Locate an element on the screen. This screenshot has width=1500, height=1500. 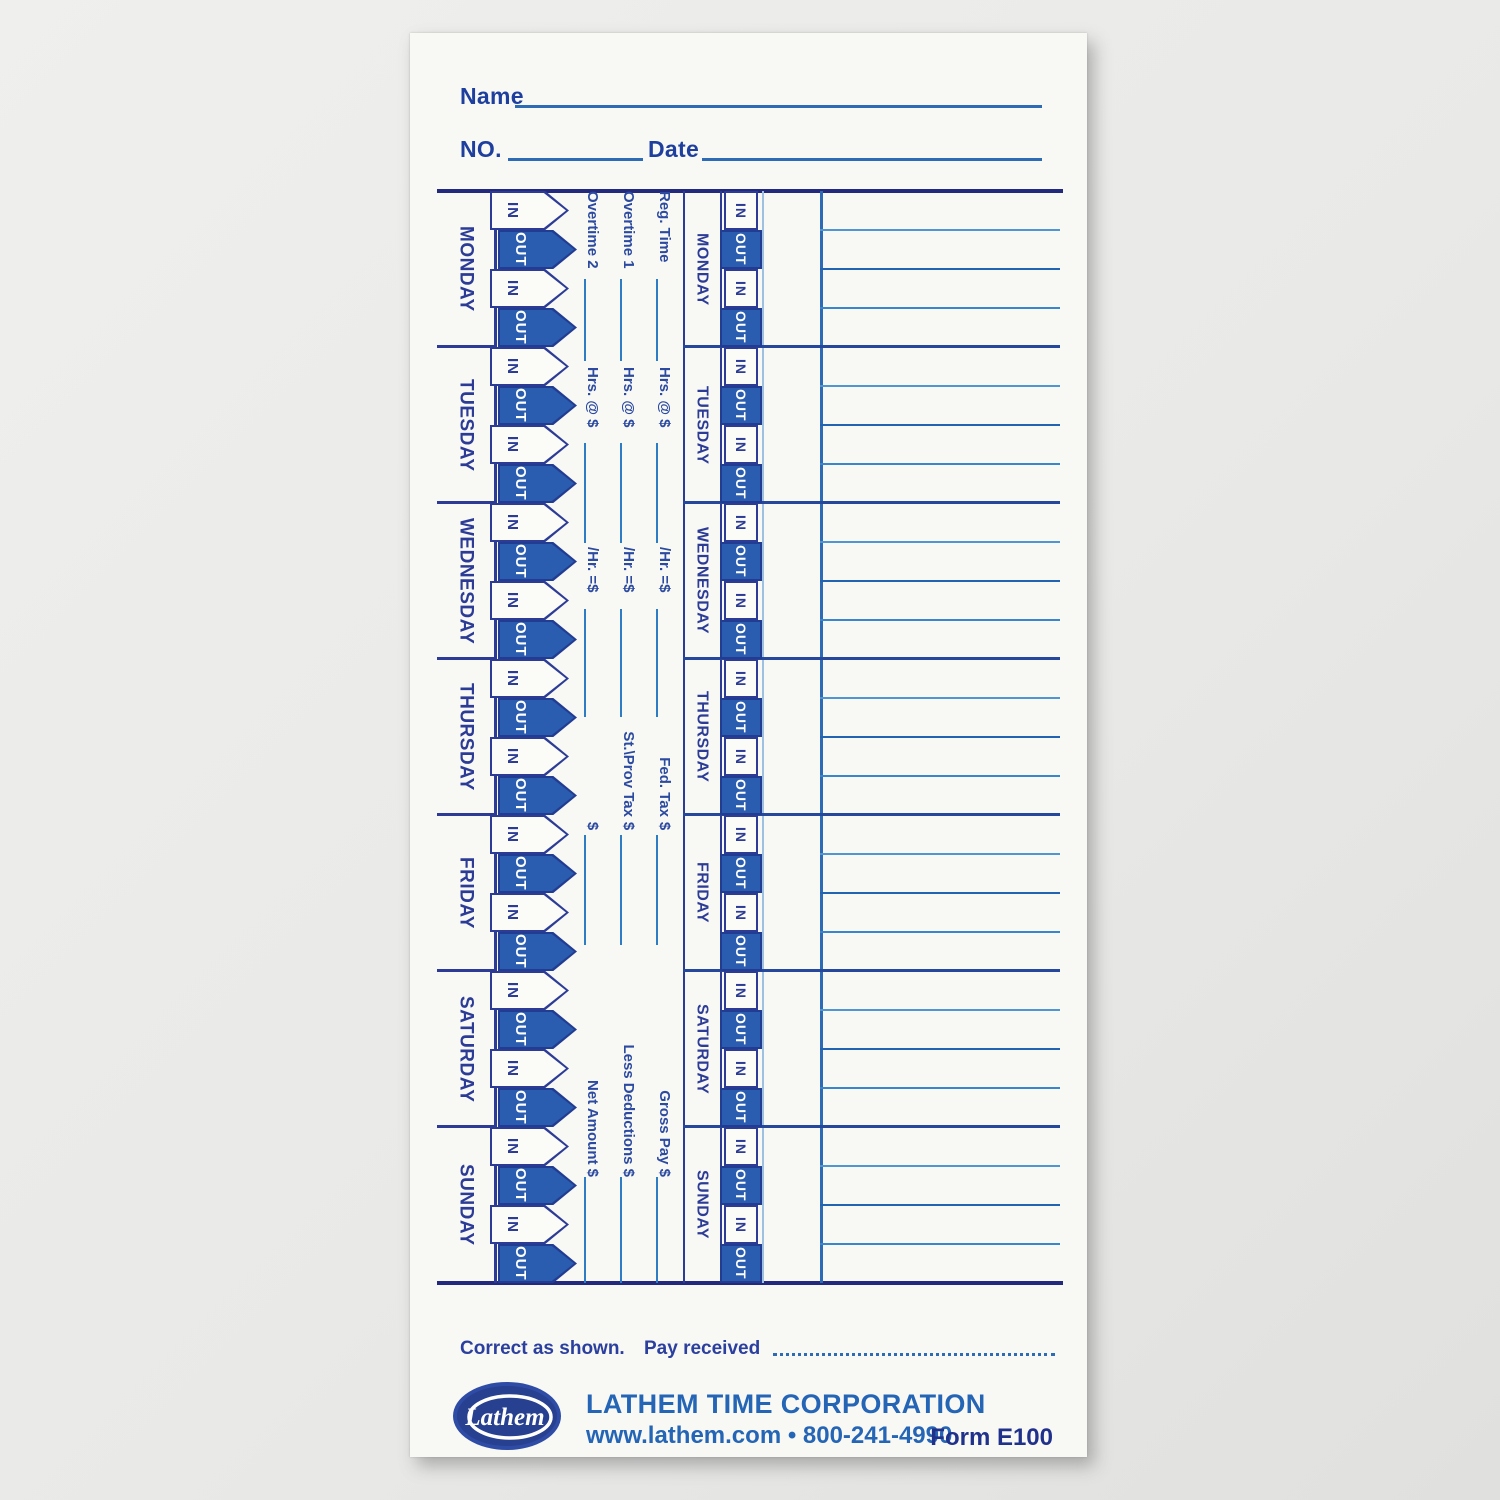
table2-day-label-thursday: THURSDAY is located at coordinates (701, 737).